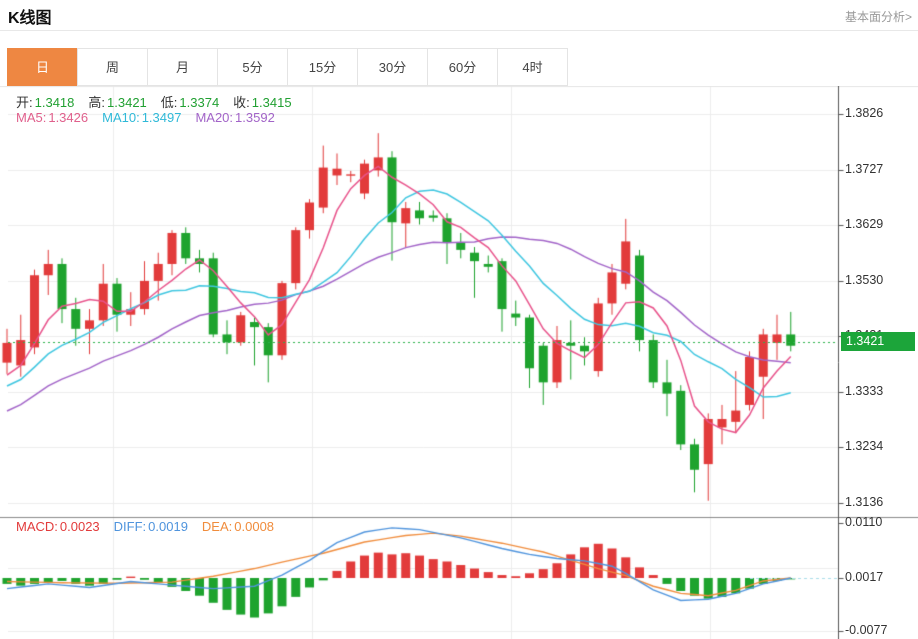 The image size is (918, 639). I want to click on ma20-value: 1.3592, so click(255, 117).